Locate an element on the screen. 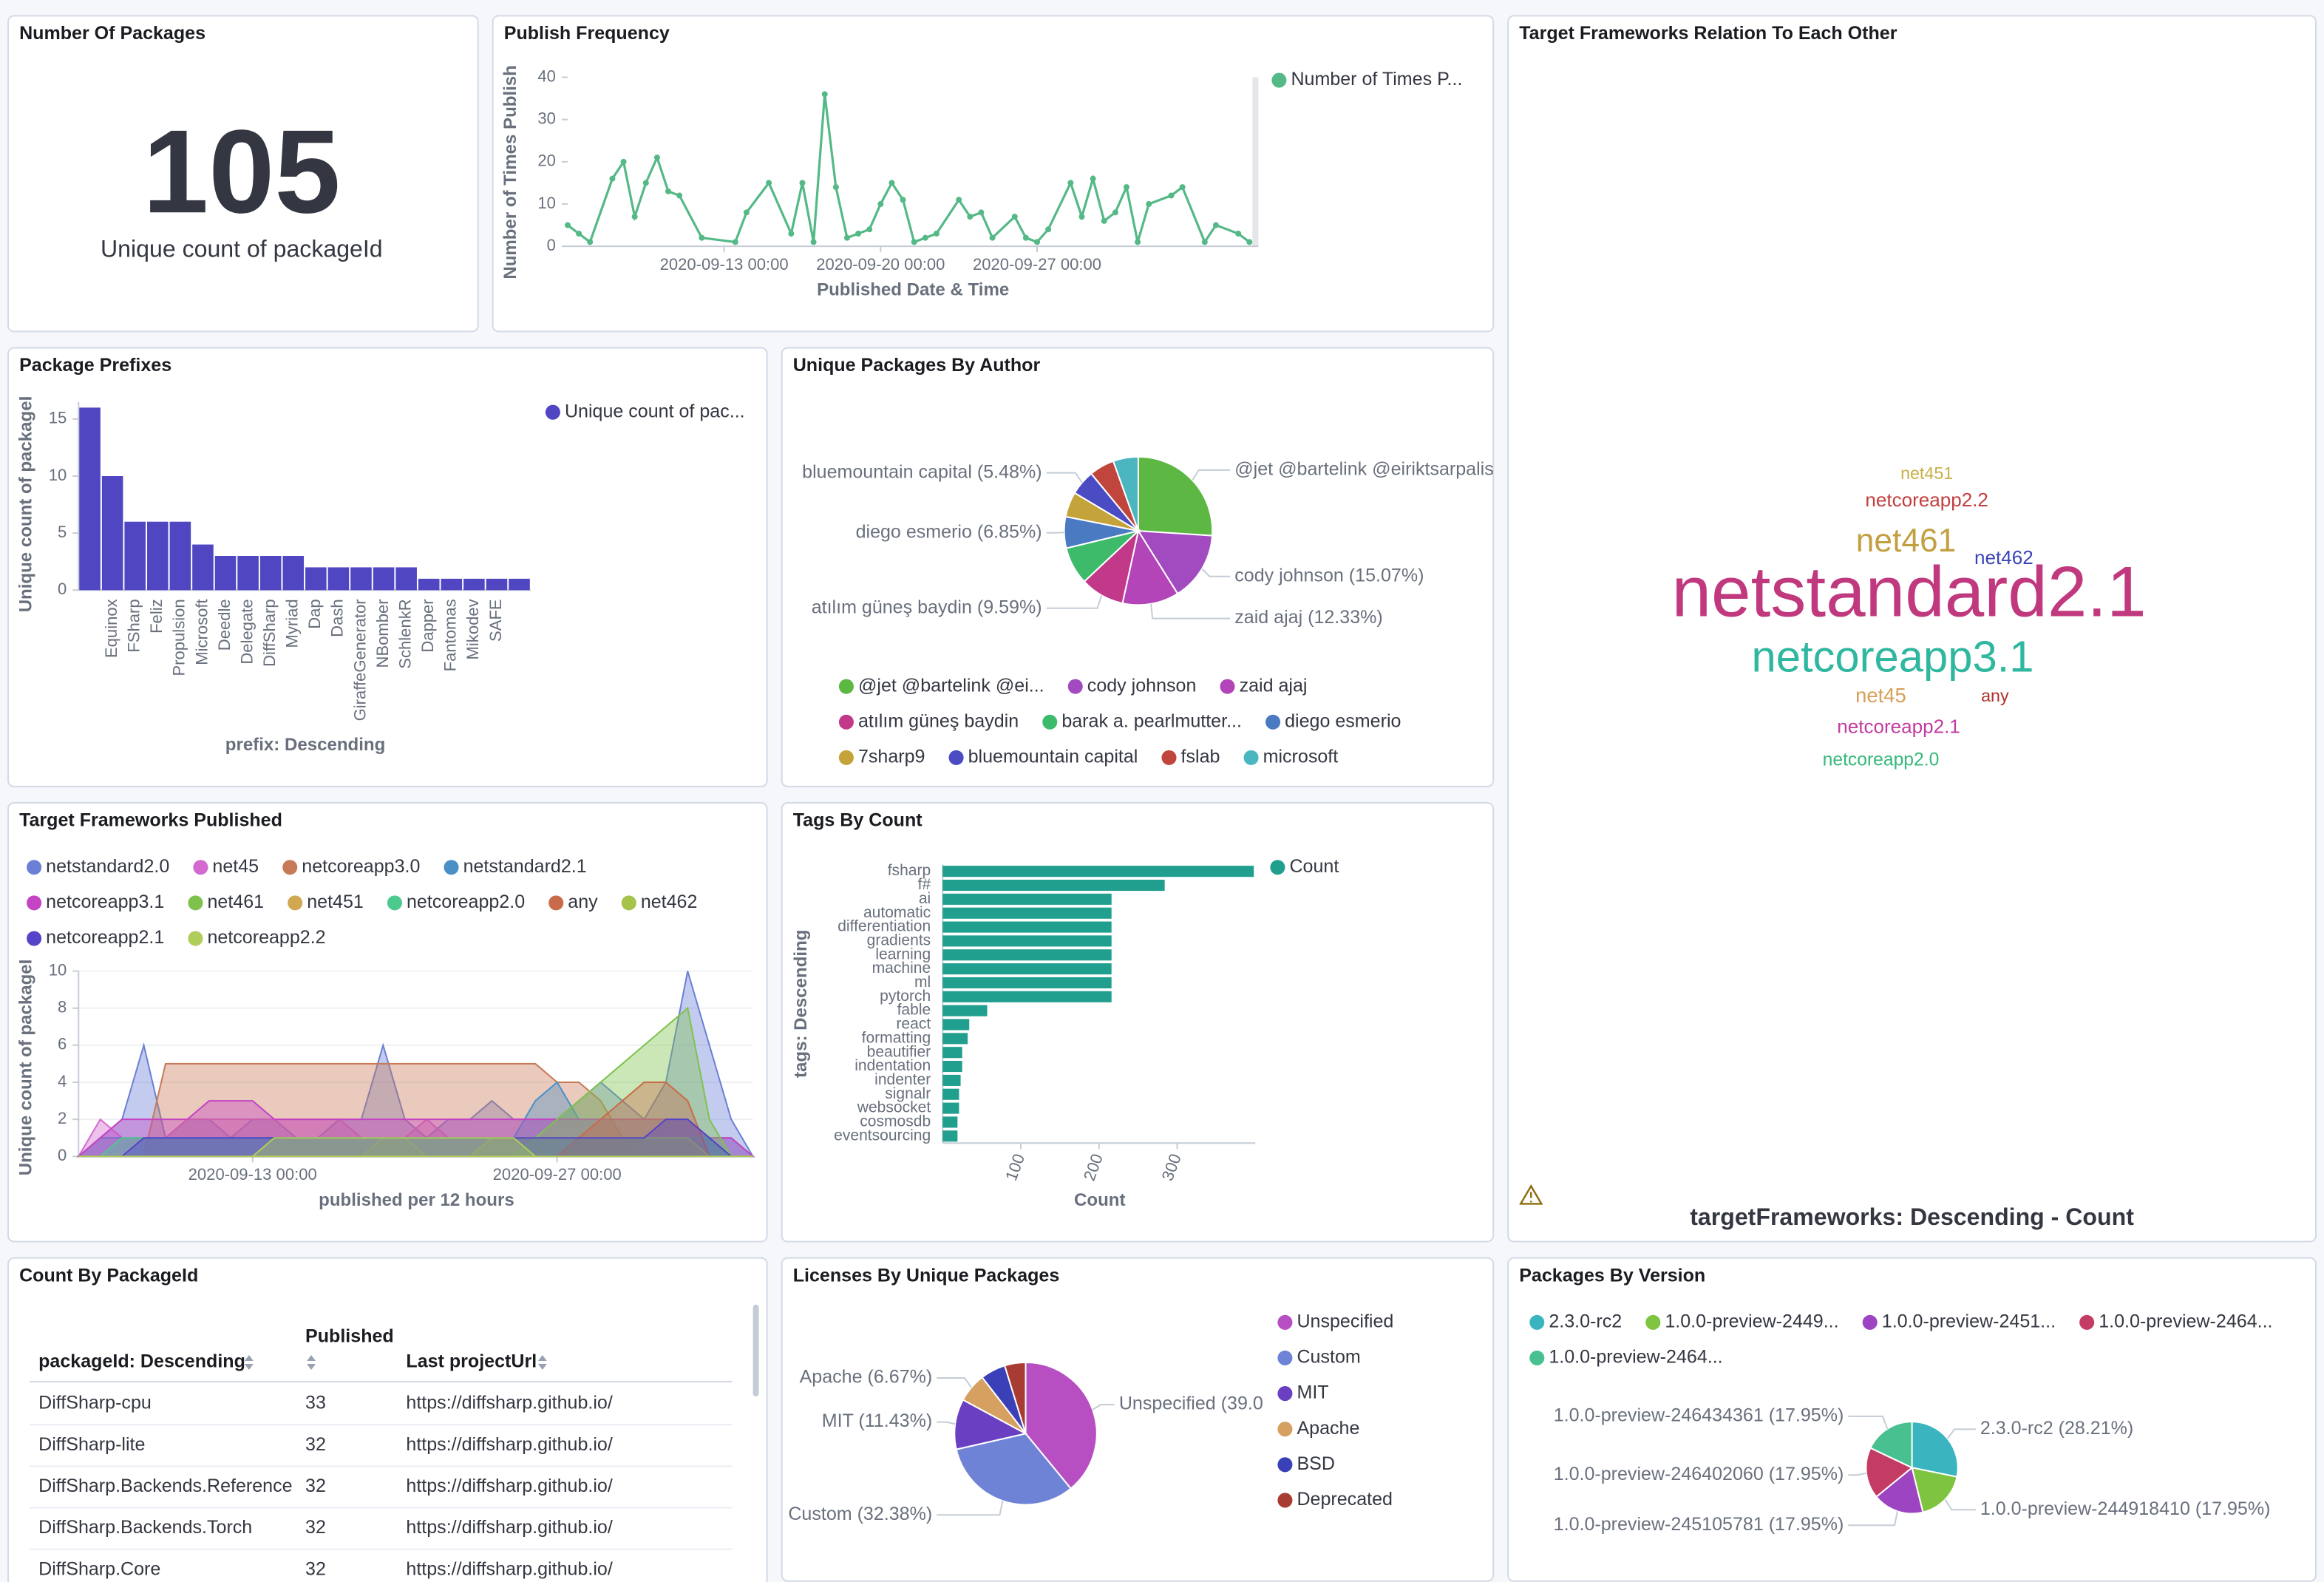  column-header: Last projectUrl is located at coordinates (472, 1361).